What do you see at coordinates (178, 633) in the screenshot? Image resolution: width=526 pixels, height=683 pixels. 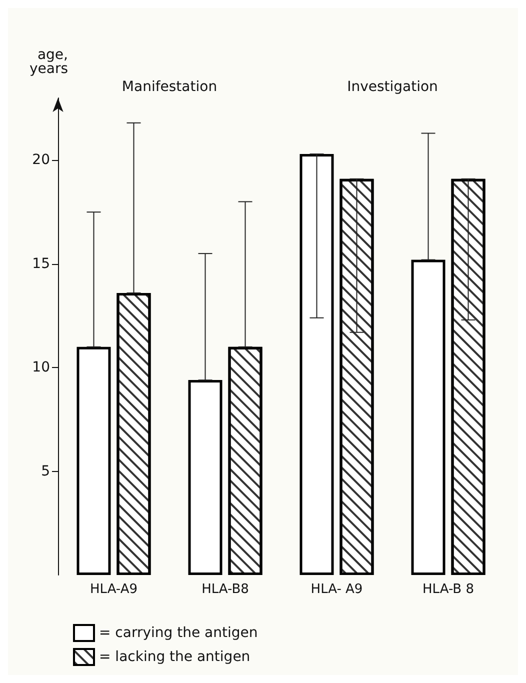 I see `legend-label: = carrying the antigen` at bounding box center [178, 633].